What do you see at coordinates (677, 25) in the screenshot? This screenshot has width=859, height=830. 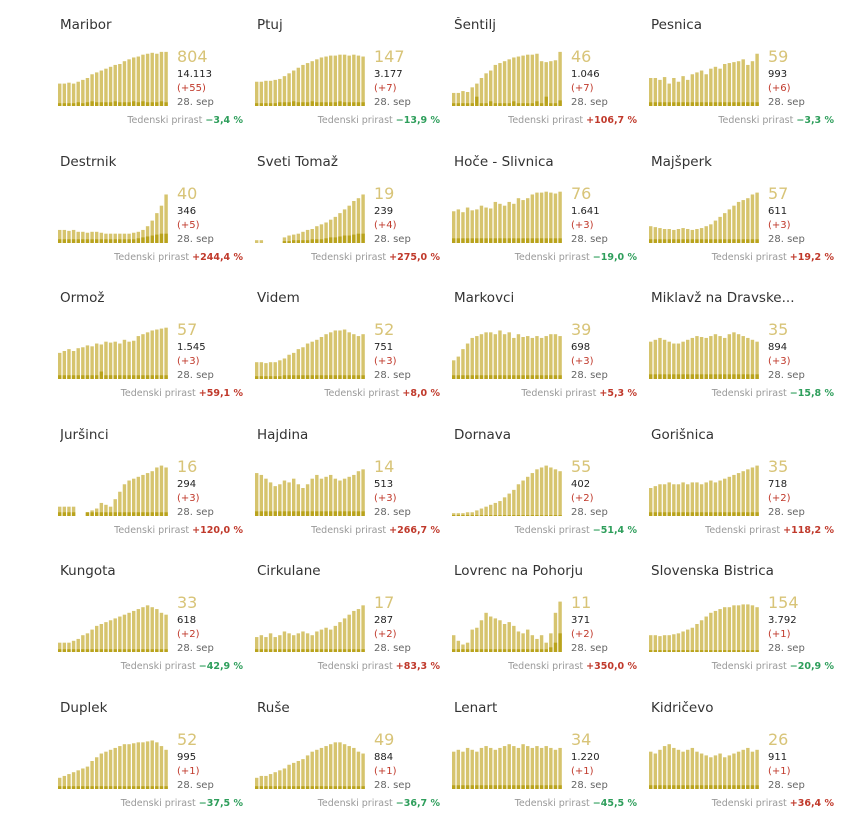 I see `municipality-name: Pesnica` at bounding box center [677, 25].